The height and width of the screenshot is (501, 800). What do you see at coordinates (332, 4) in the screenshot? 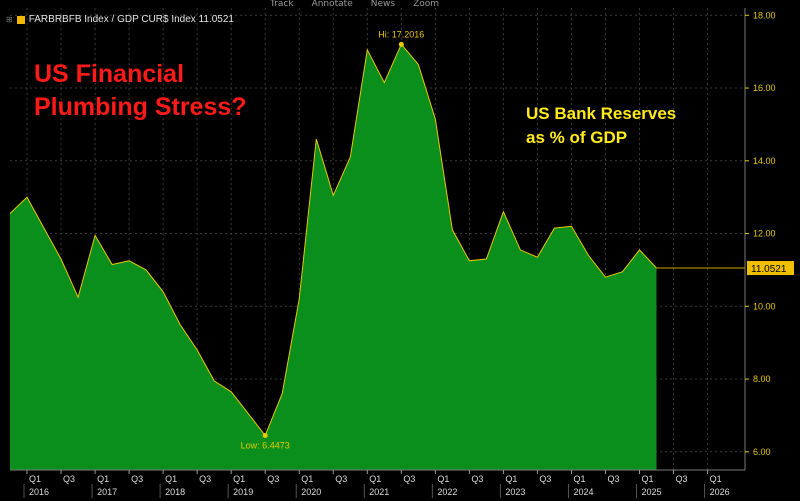
I see `annotate-tool: Annotate` at bounding box center [332, 4].